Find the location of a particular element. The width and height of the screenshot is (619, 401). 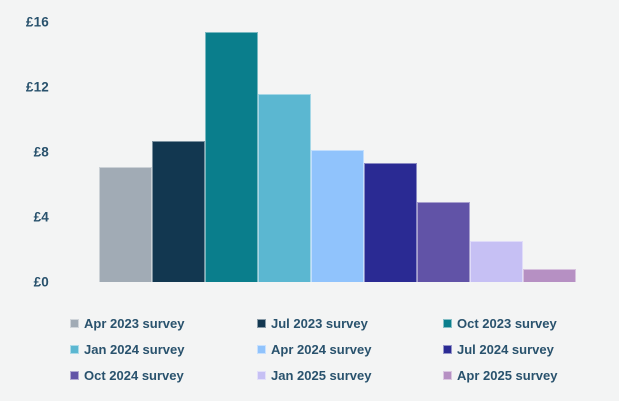

bar-jul-2023-survey is located at coordinates (178, 211).